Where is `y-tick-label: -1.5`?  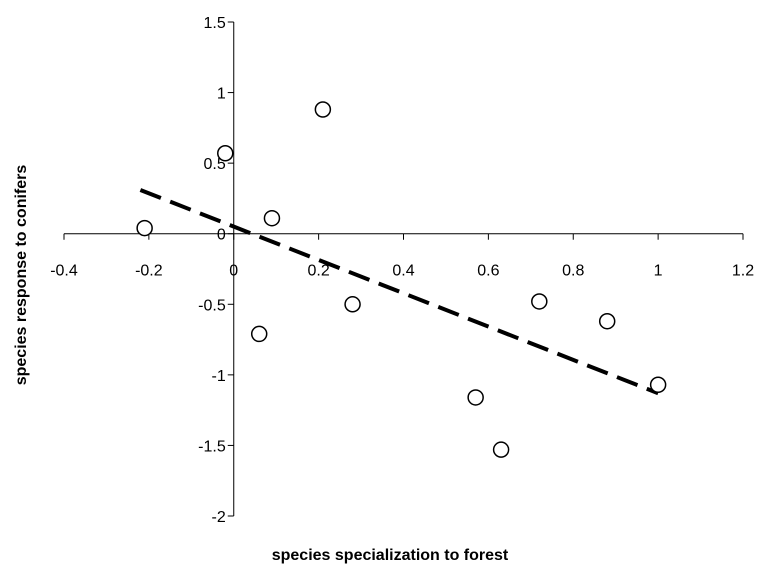
y-tick-label: -1.5 is located at coordinates (212, 446).